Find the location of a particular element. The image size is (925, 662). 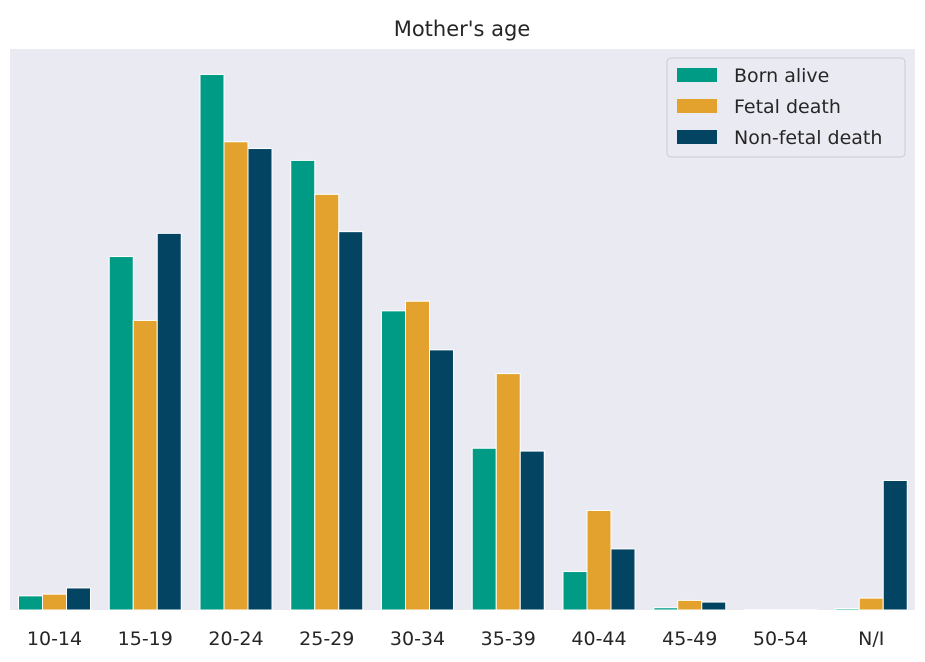

x-tick-label: 45-49 is located at coordinates (689, 639).